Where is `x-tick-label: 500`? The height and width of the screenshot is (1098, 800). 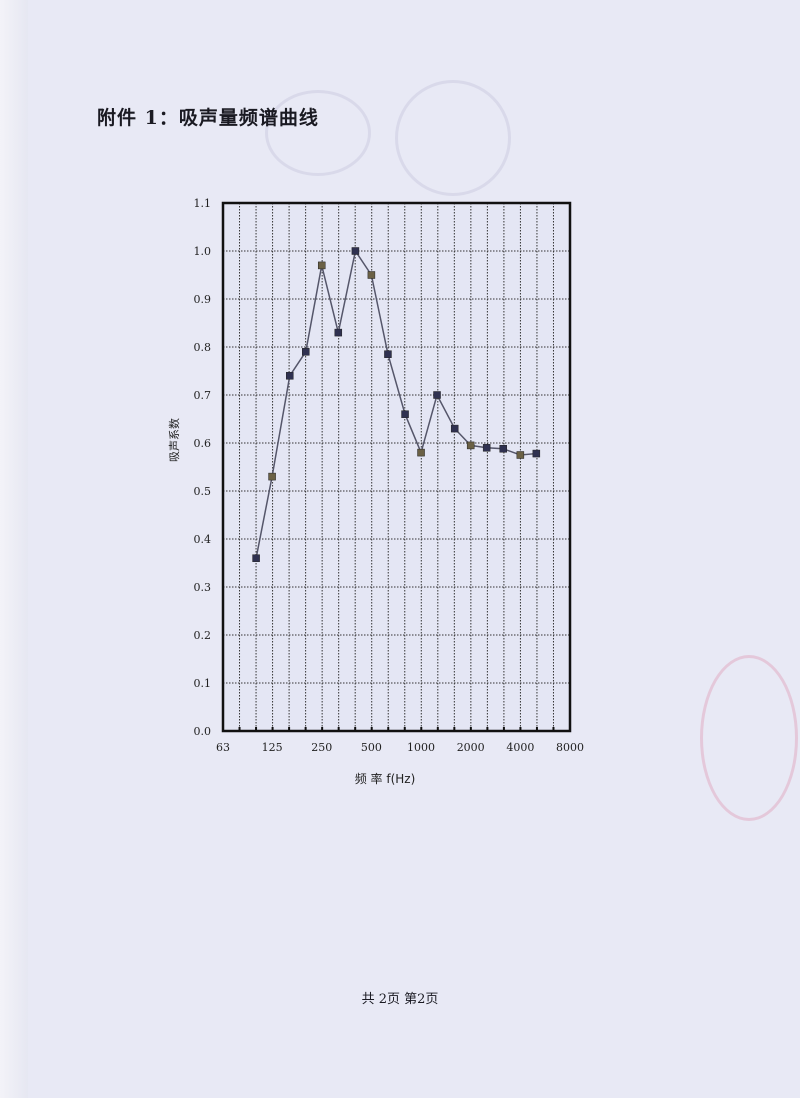 x-tick-label: 500 is located at coordinates (371, 747).